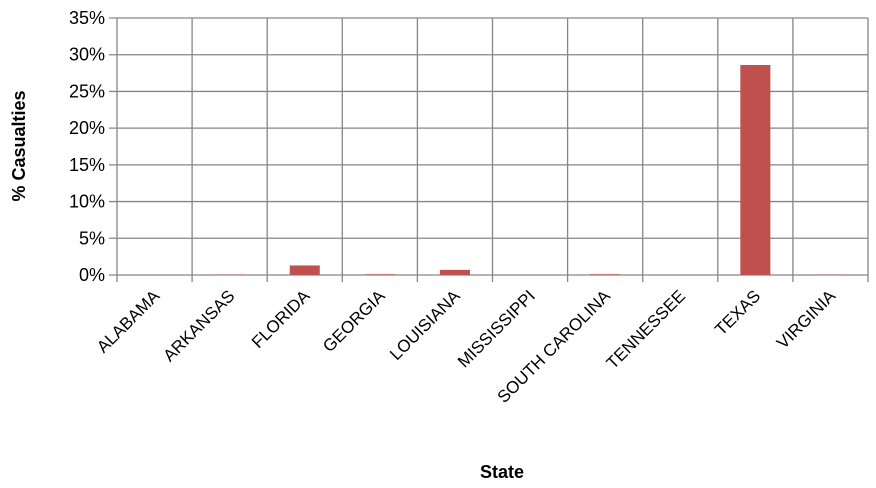 This screenshot has width=876, height=488. What do you see at coordinates (354, 321) in the screenshot?
I see `x-tick-label: GEORGIA` at bounding box center [354, 321].